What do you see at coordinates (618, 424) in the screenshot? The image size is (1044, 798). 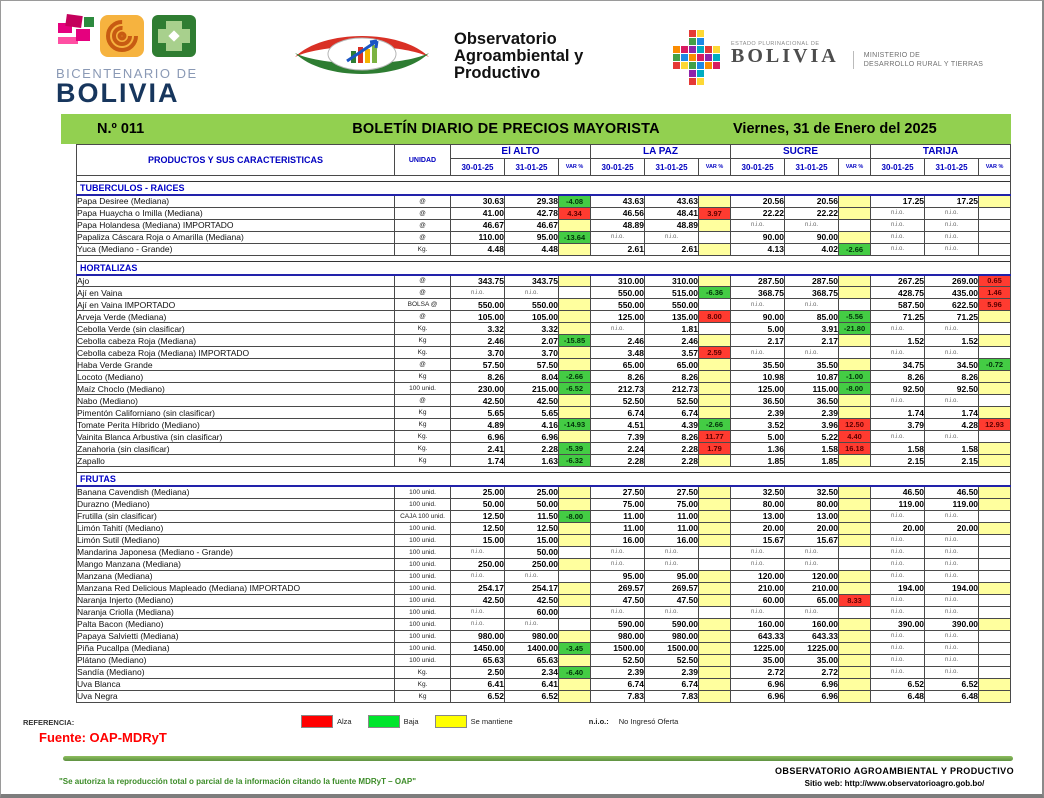 I see `price-cell: 4.51` at bounding box center [618, 424].